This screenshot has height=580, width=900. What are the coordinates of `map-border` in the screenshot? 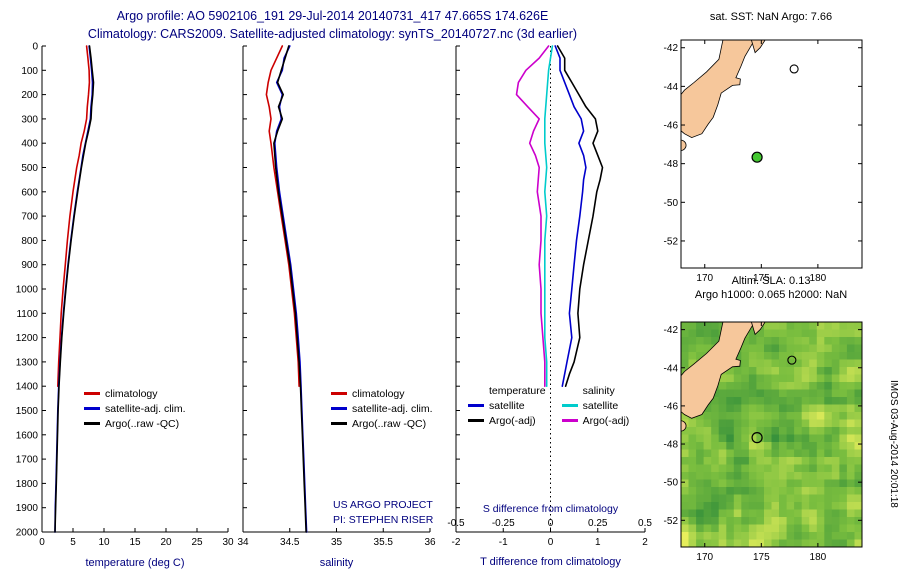 It's located at (771, 154).